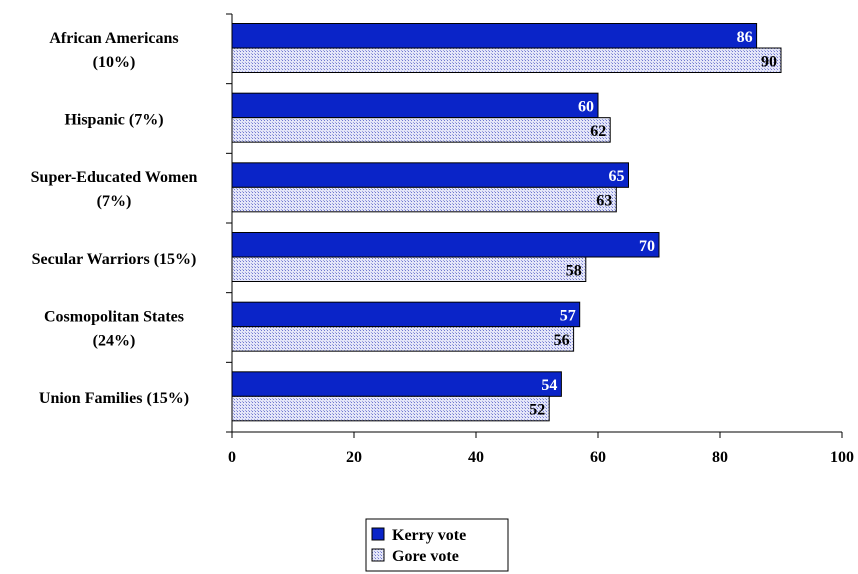  What do you see at coordinates (562, 340) in the screenshot?
I see `data-label-gore-4: 56` at bounding box center [562, 340].